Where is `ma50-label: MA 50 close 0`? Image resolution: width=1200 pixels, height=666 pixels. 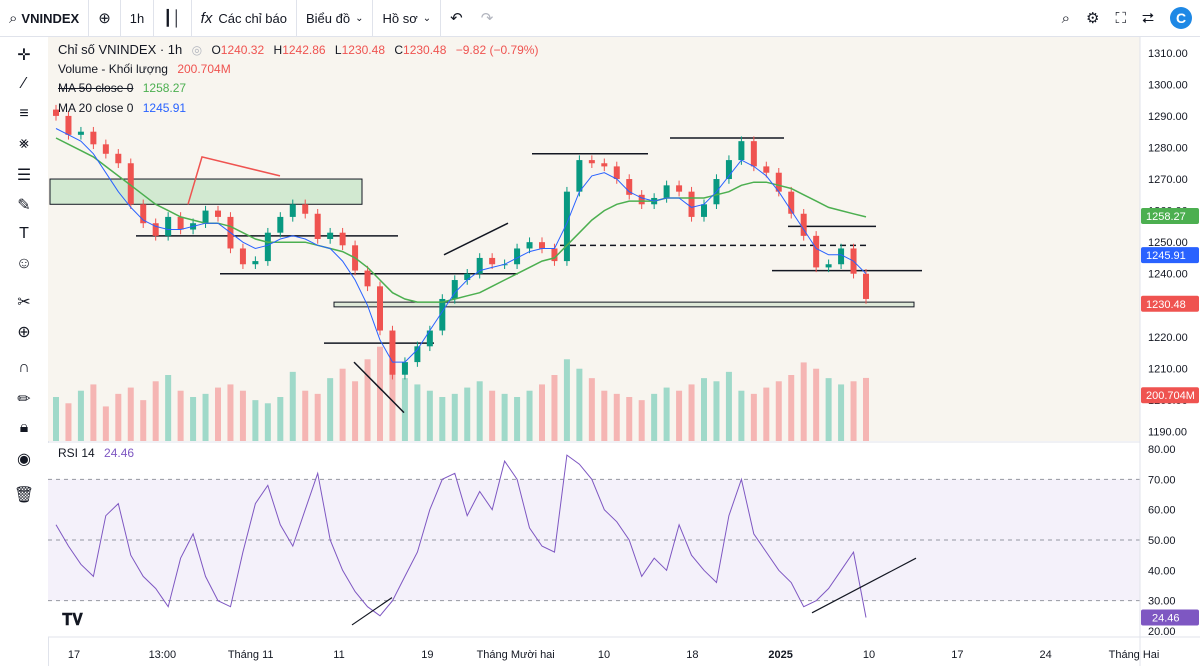
ma50-label: MA 50 close 0 is located at coordinates (96, 88).